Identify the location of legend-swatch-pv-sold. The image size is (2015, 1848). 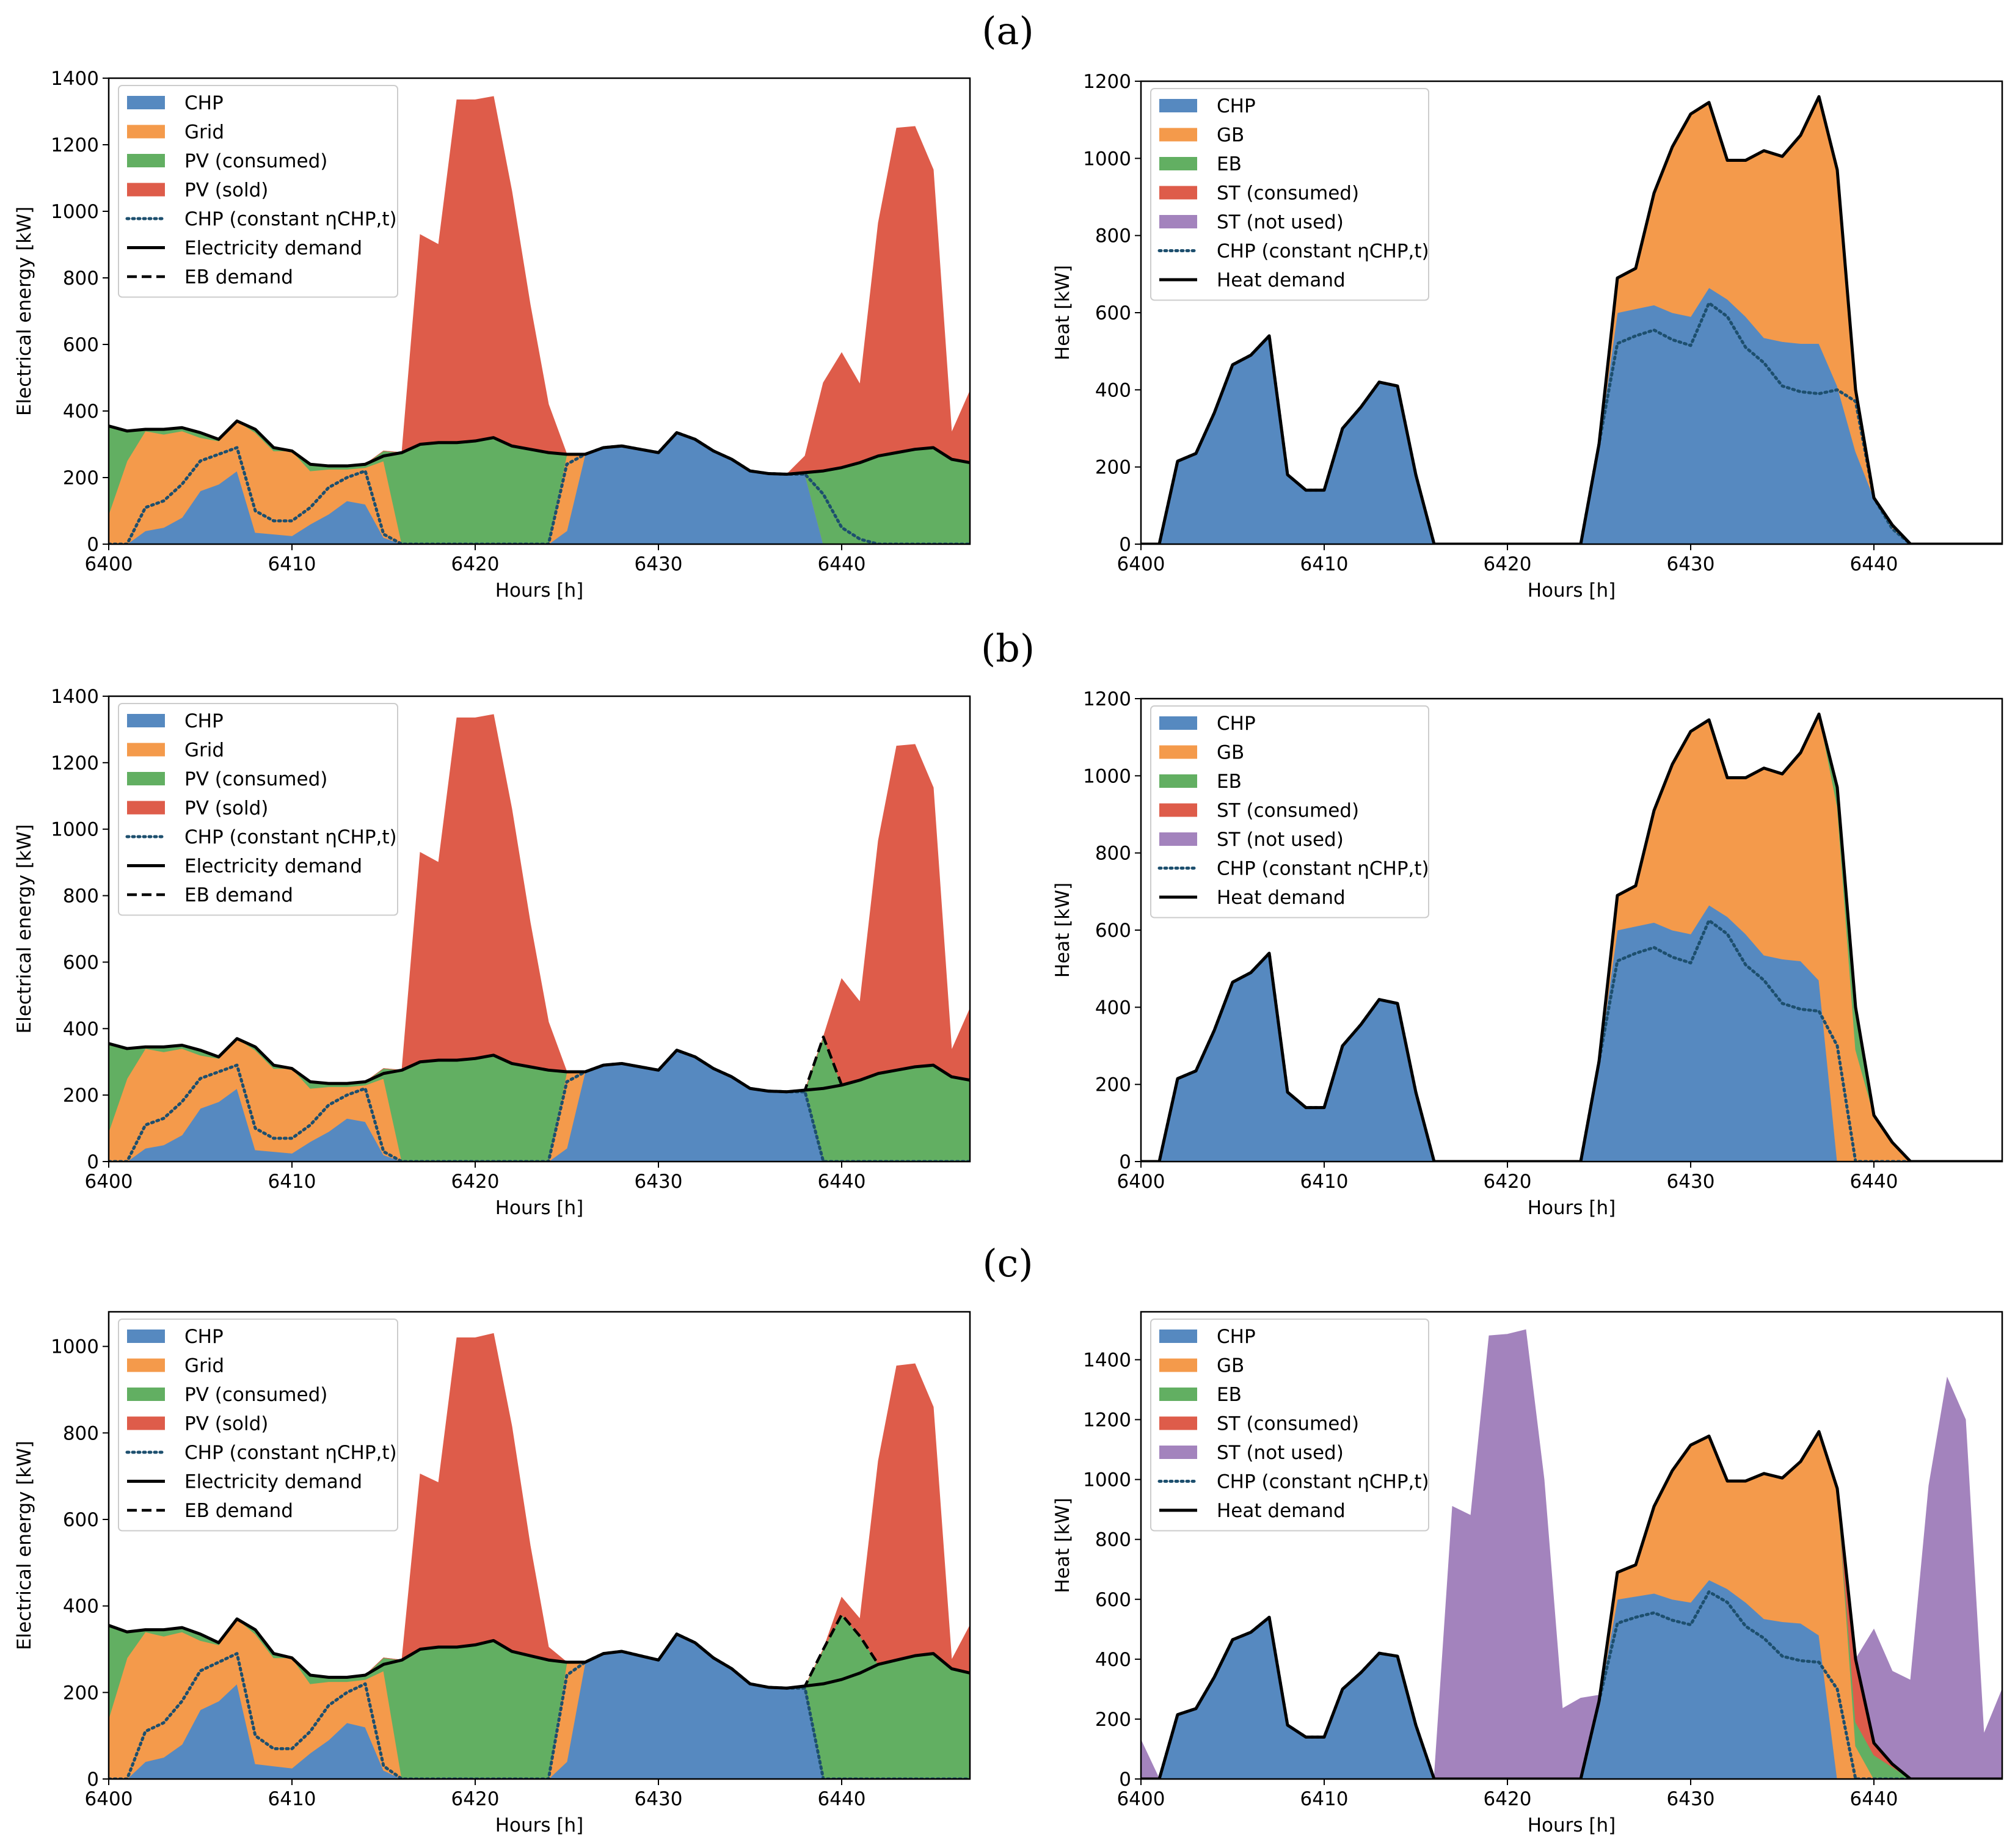
(146, 1423).